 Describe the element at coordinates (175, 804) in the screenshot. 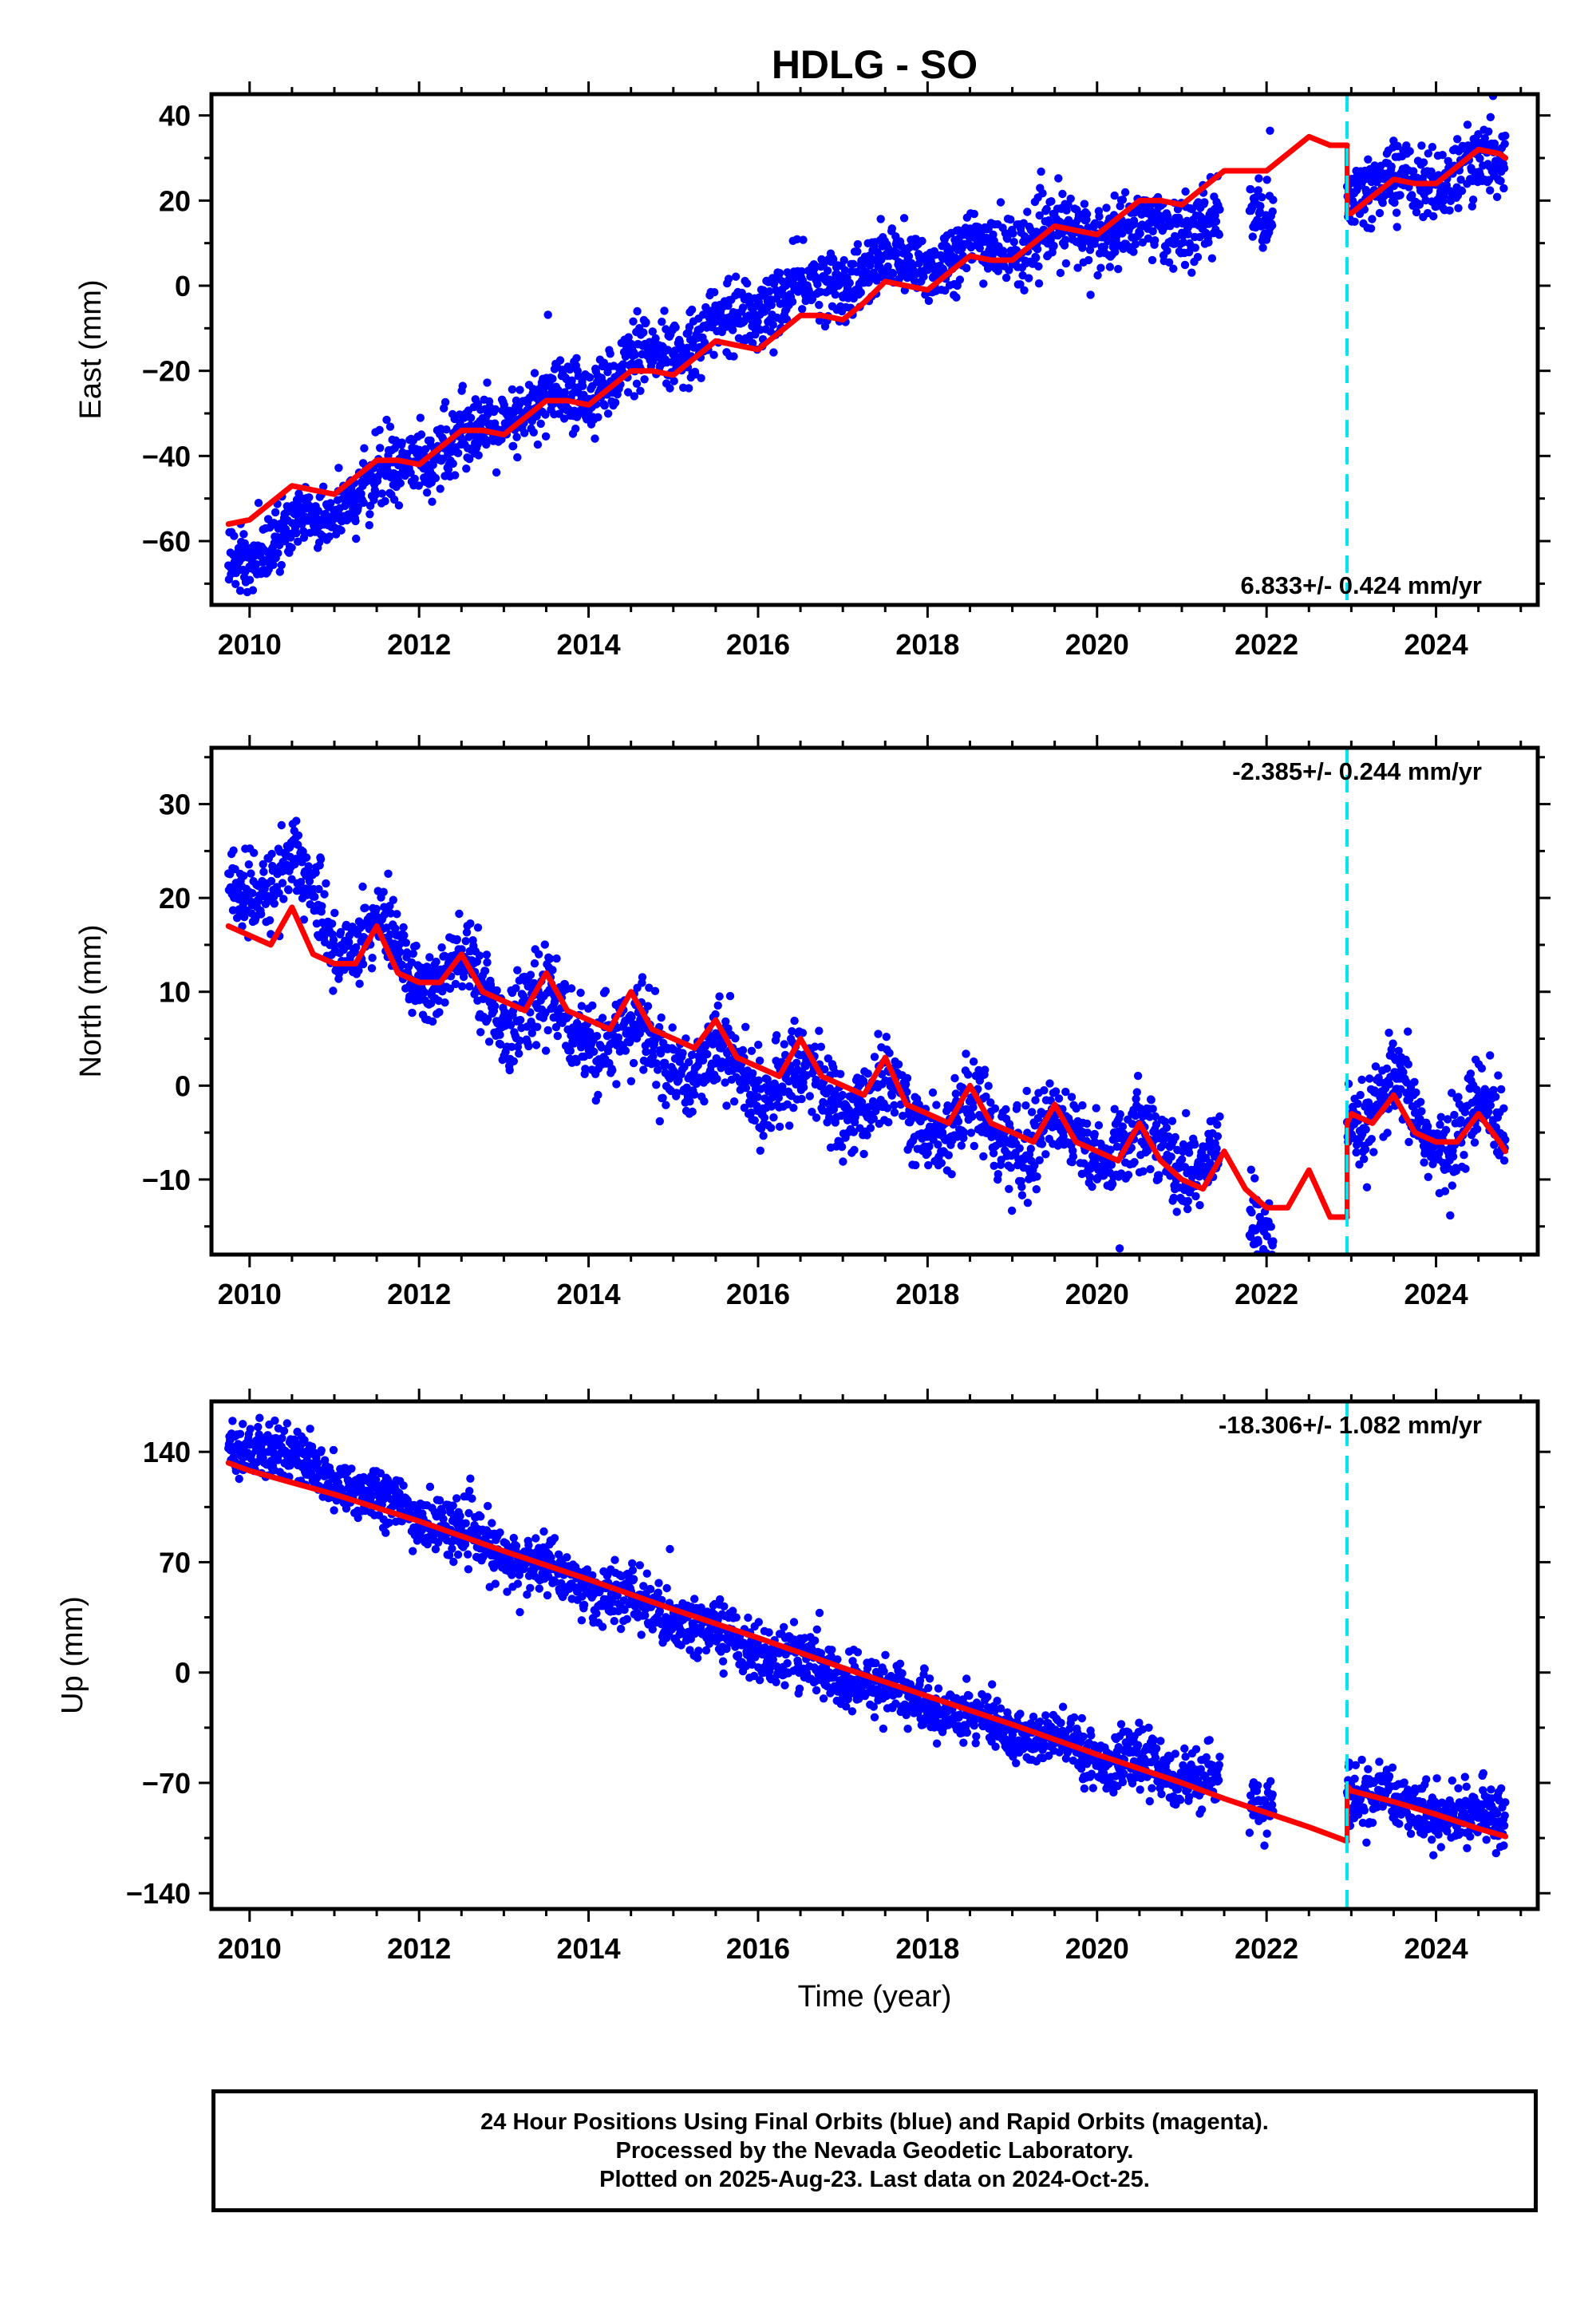

I see `y-tick-label: 30` at that location.